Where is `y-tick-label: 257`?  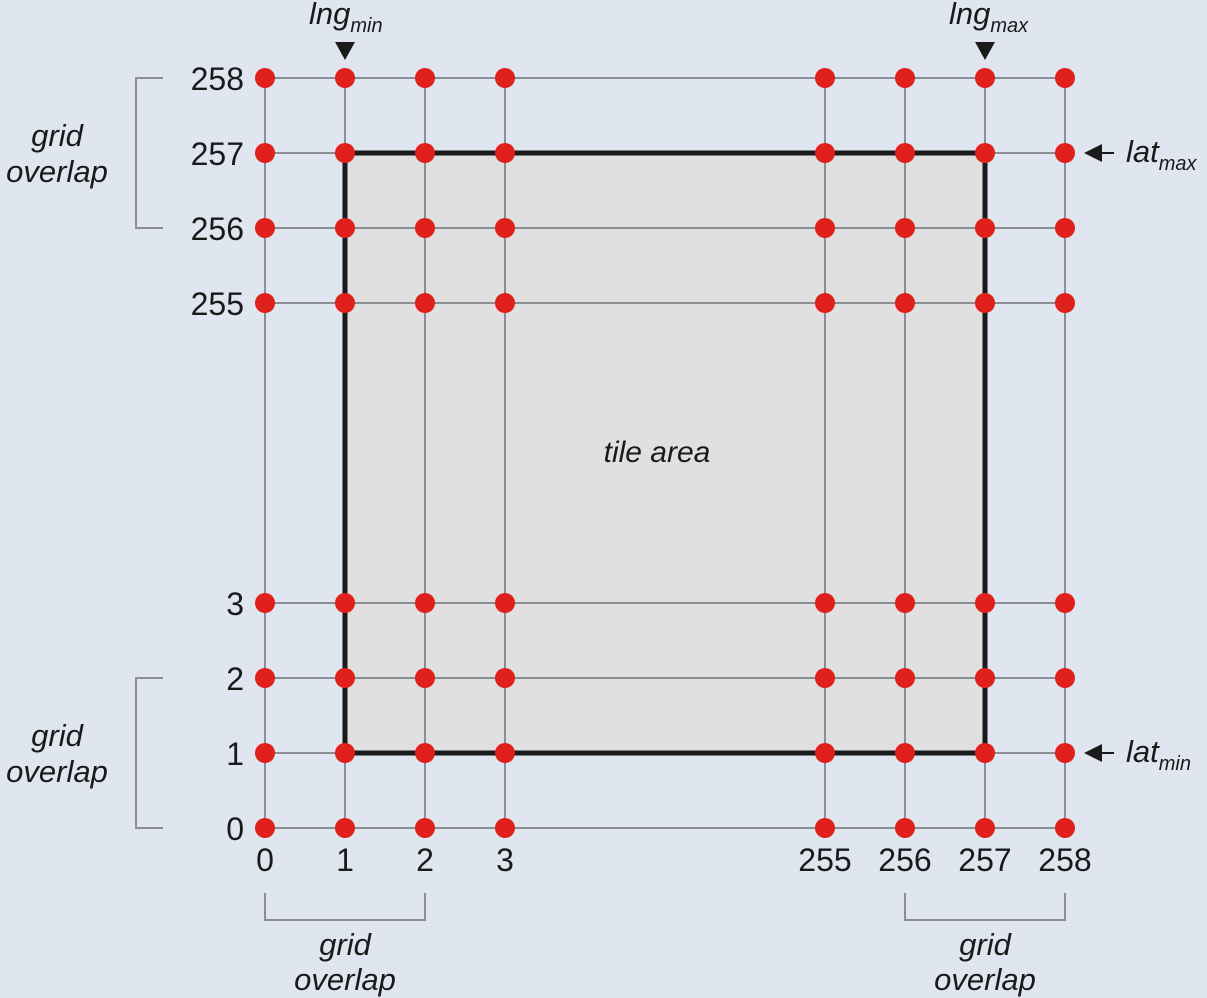 y-tick-label: 257 is located at coordinates (217, 154).